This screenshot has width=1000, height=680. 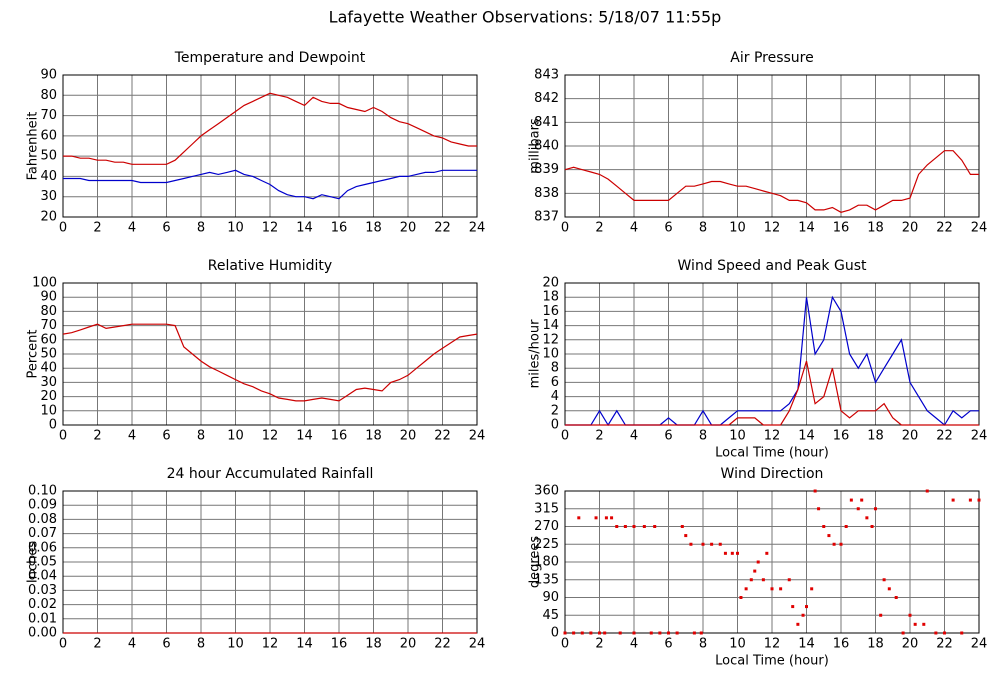 I want to click on y-tick-label: 70, so click(x=48, y=325).